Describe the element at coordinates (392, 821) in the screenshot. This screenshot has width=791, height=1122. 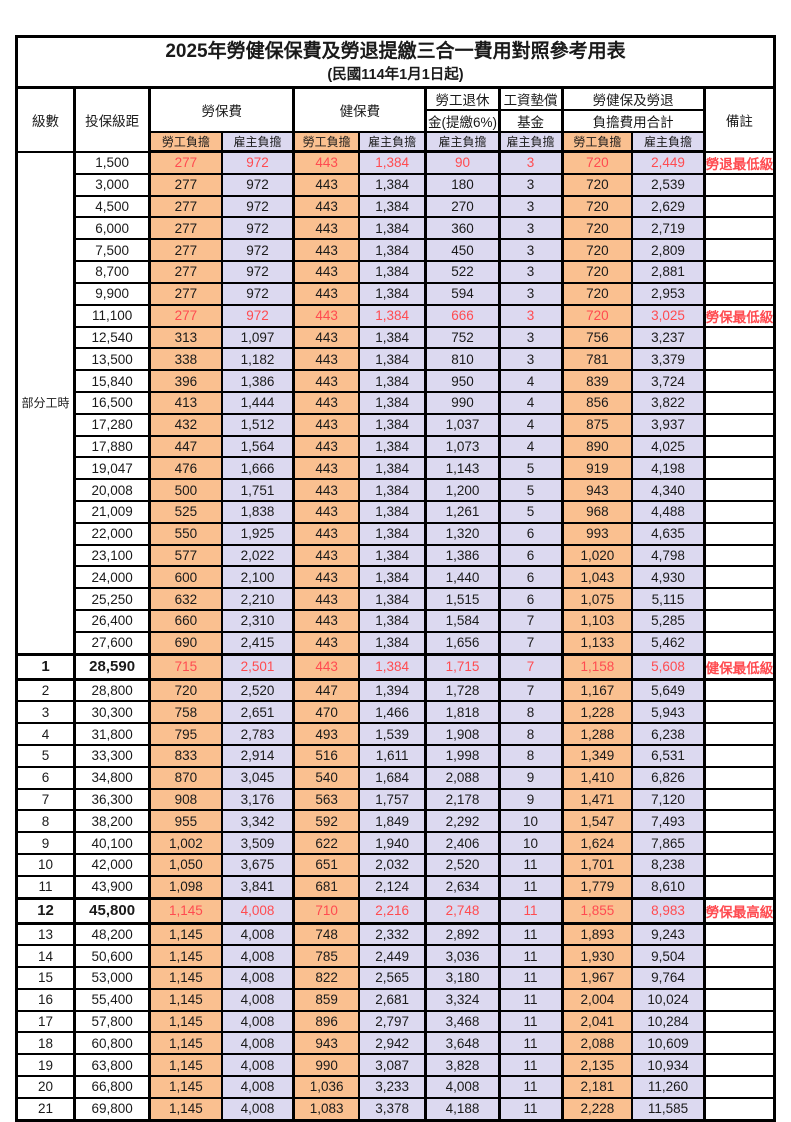
I see `health-employer-cell: 1,849` at that location.